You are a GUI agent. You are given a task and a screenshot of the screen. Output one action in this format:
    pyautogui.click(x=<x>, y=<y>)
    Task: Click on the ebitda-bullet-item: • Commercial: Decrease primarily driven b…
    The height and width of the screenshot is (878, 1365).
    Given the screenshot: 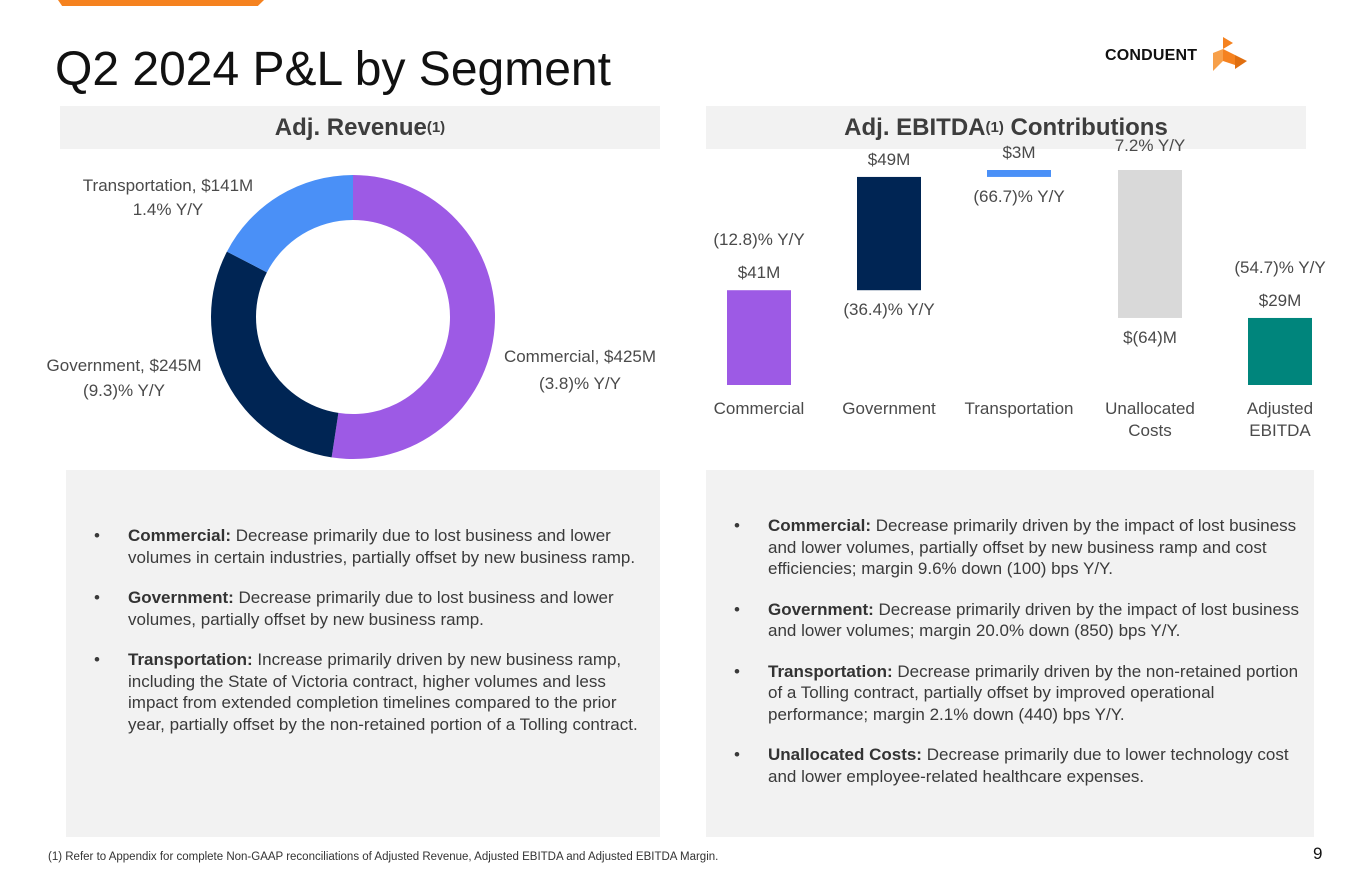 What is the action you would take?
    pyautogui.click(x=1021, y=547)
    